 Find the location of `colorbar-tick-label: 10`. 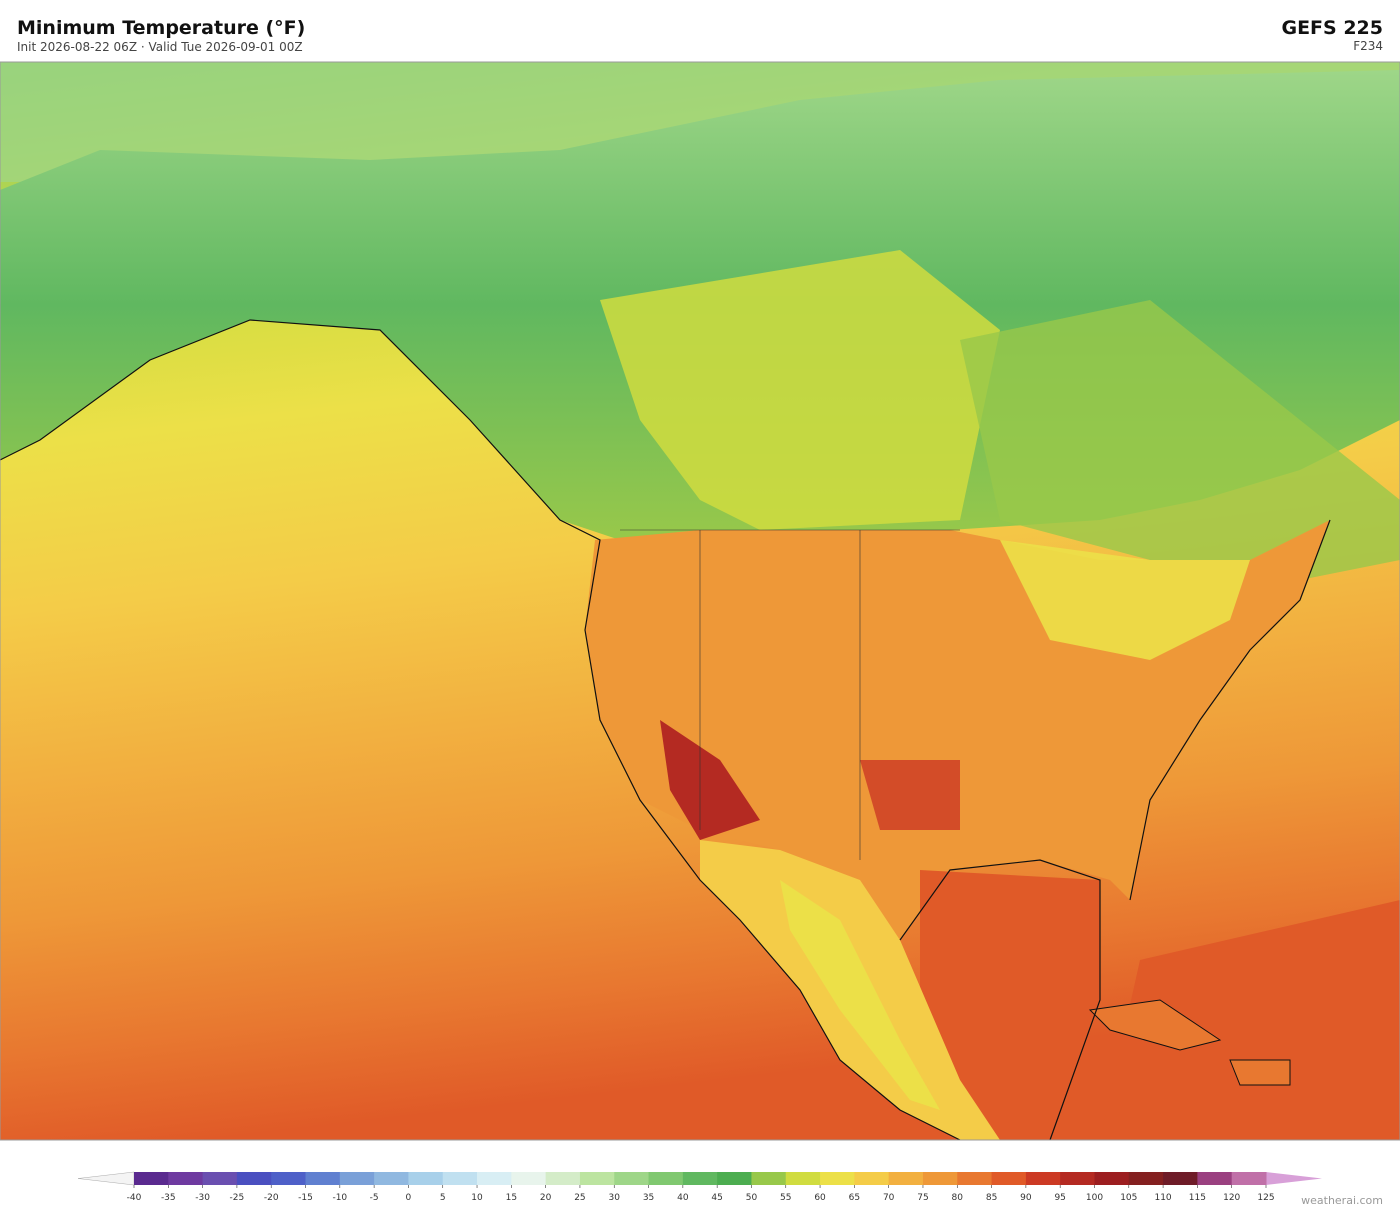

colorbar-tick-label: 10 is located at coordinates (477, 1198).